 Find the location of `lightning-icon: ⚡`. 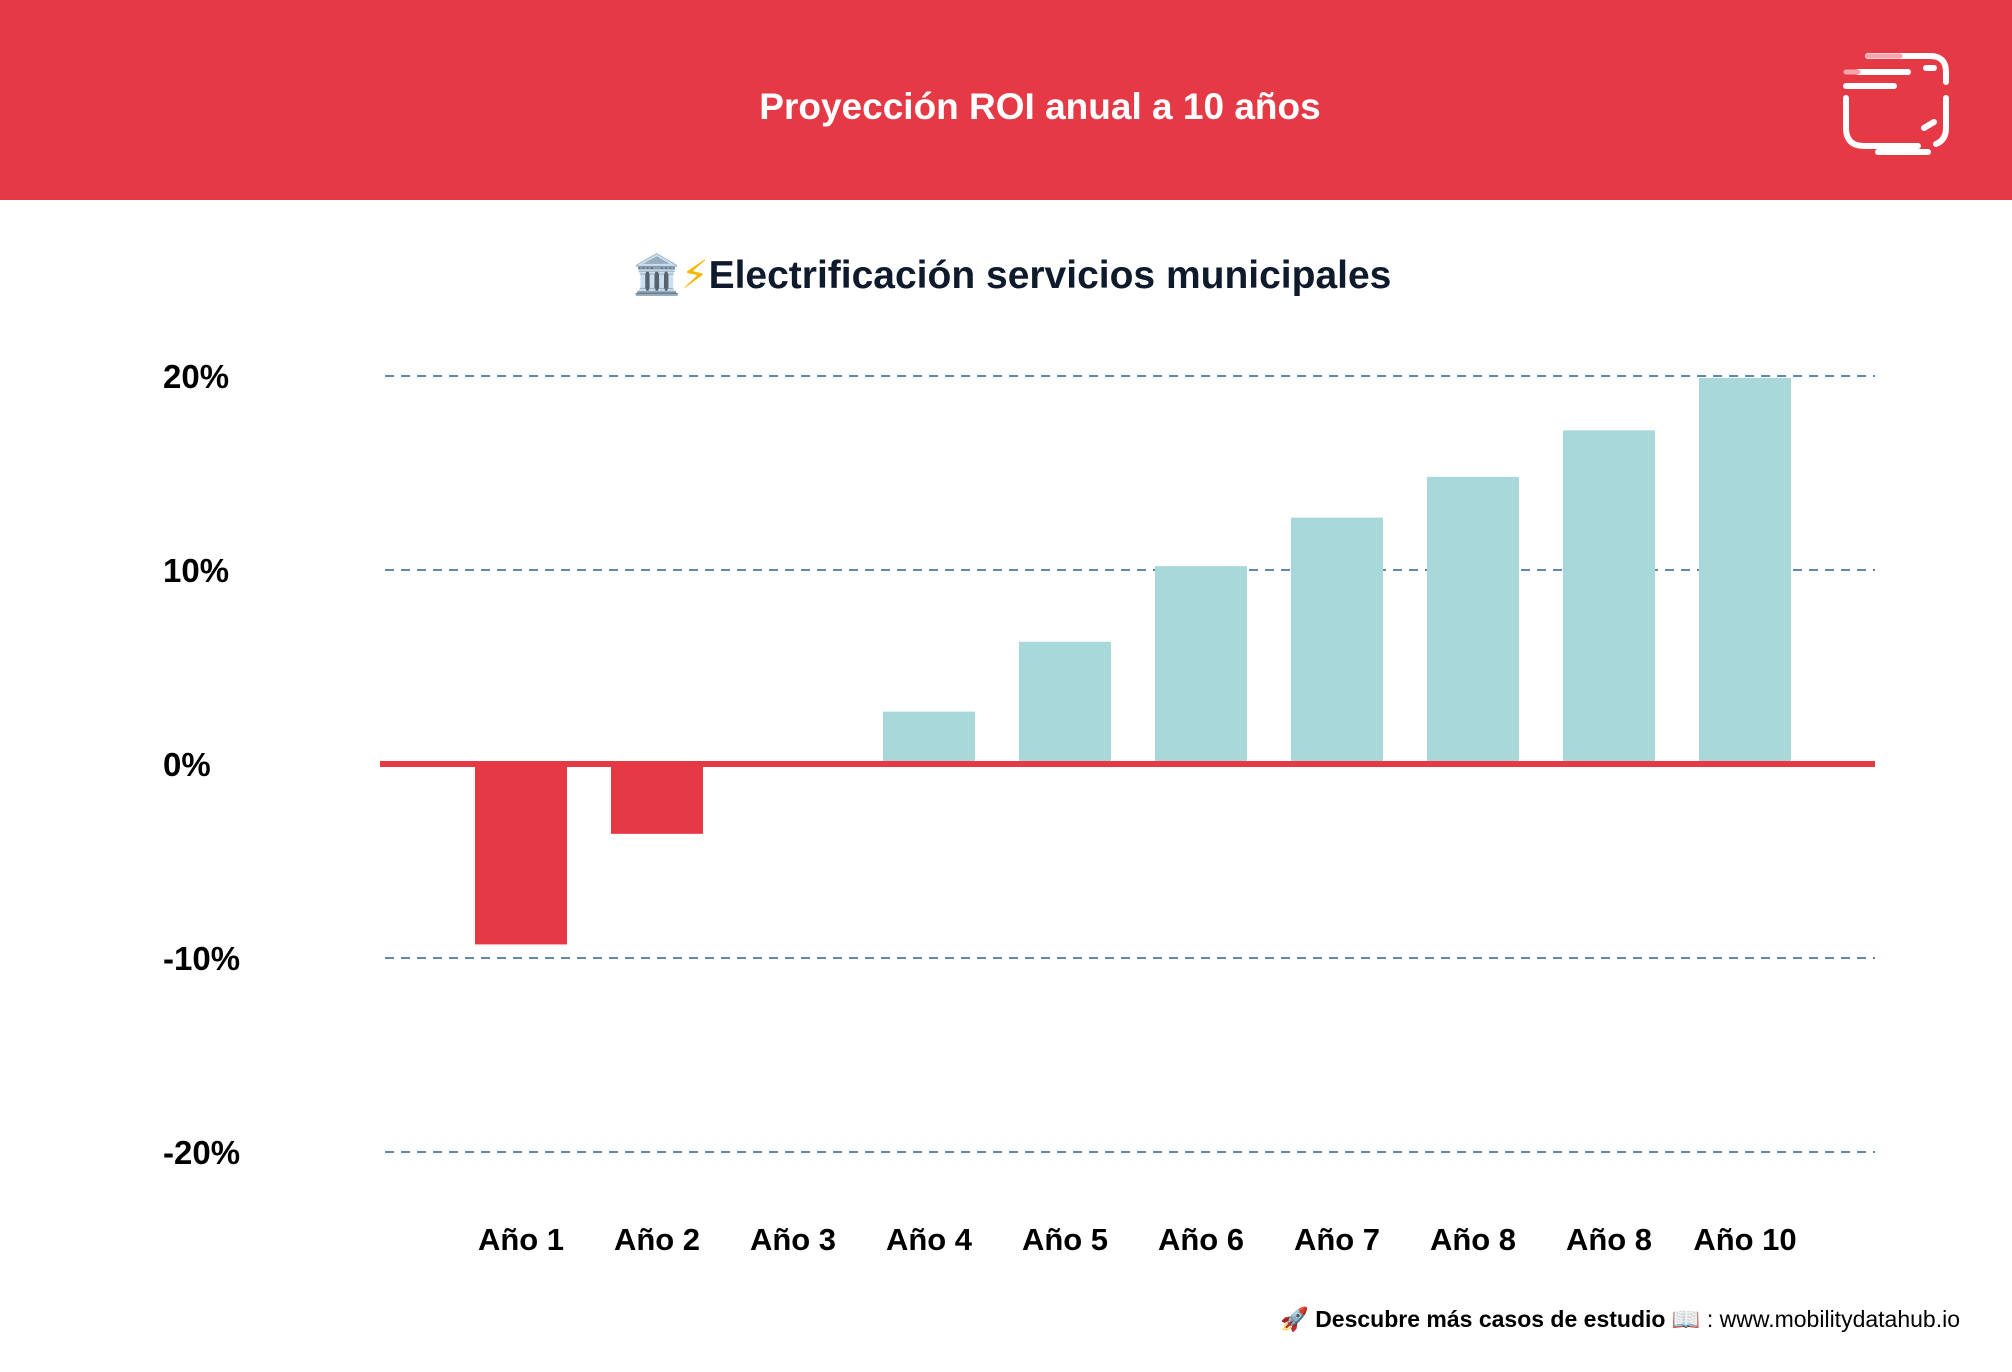

lightning-icon: ⚡ is located at coordinates (695, 275).